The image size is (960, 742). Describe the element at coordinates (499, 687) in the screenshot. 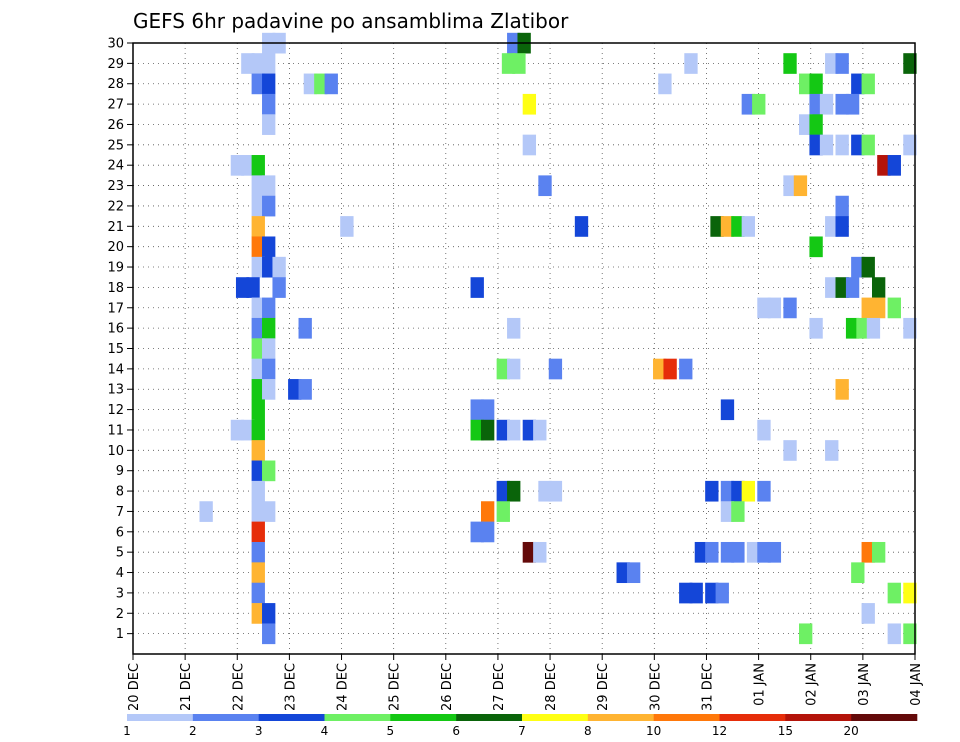

I see `x-tick-label: 27 DEC` at that location.